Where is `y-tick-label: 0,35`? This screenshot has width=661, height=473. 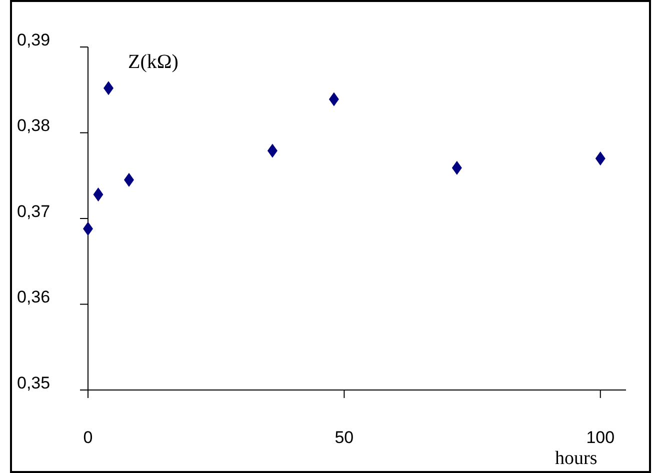 y-tick-label: 0,35 is located at coordinates (33, 382).